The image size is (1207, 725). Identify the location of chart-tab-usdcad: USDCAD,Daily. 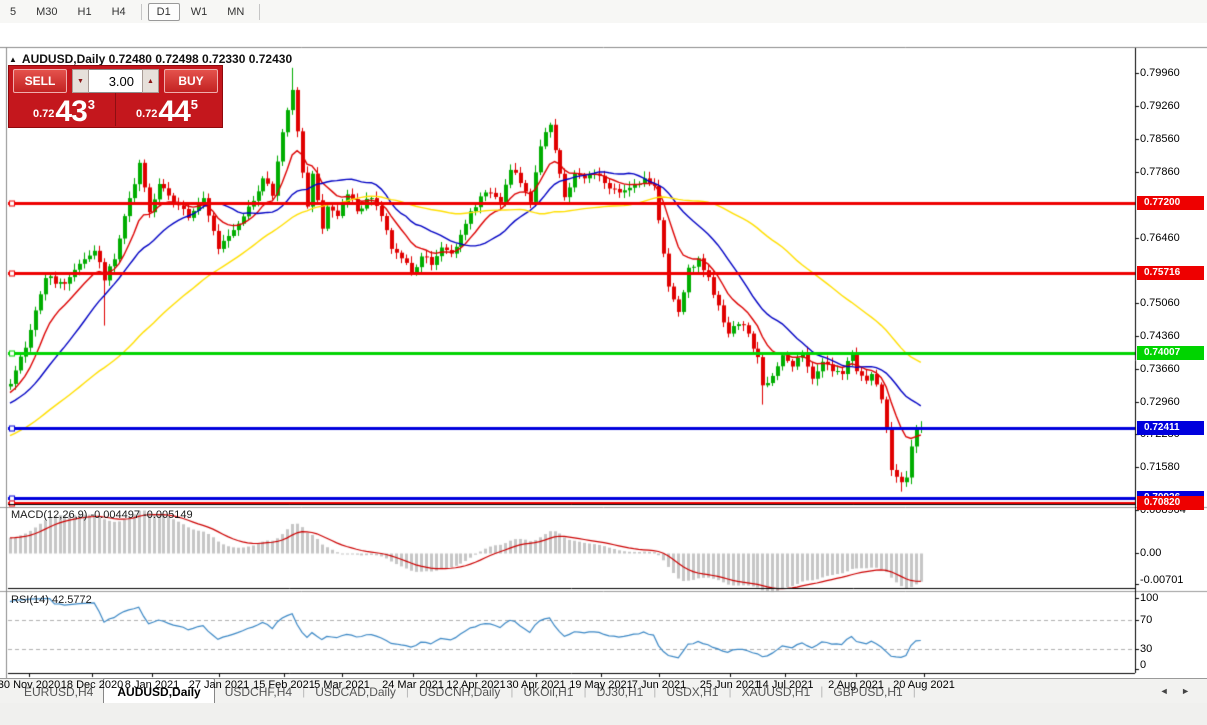
(355, 691).